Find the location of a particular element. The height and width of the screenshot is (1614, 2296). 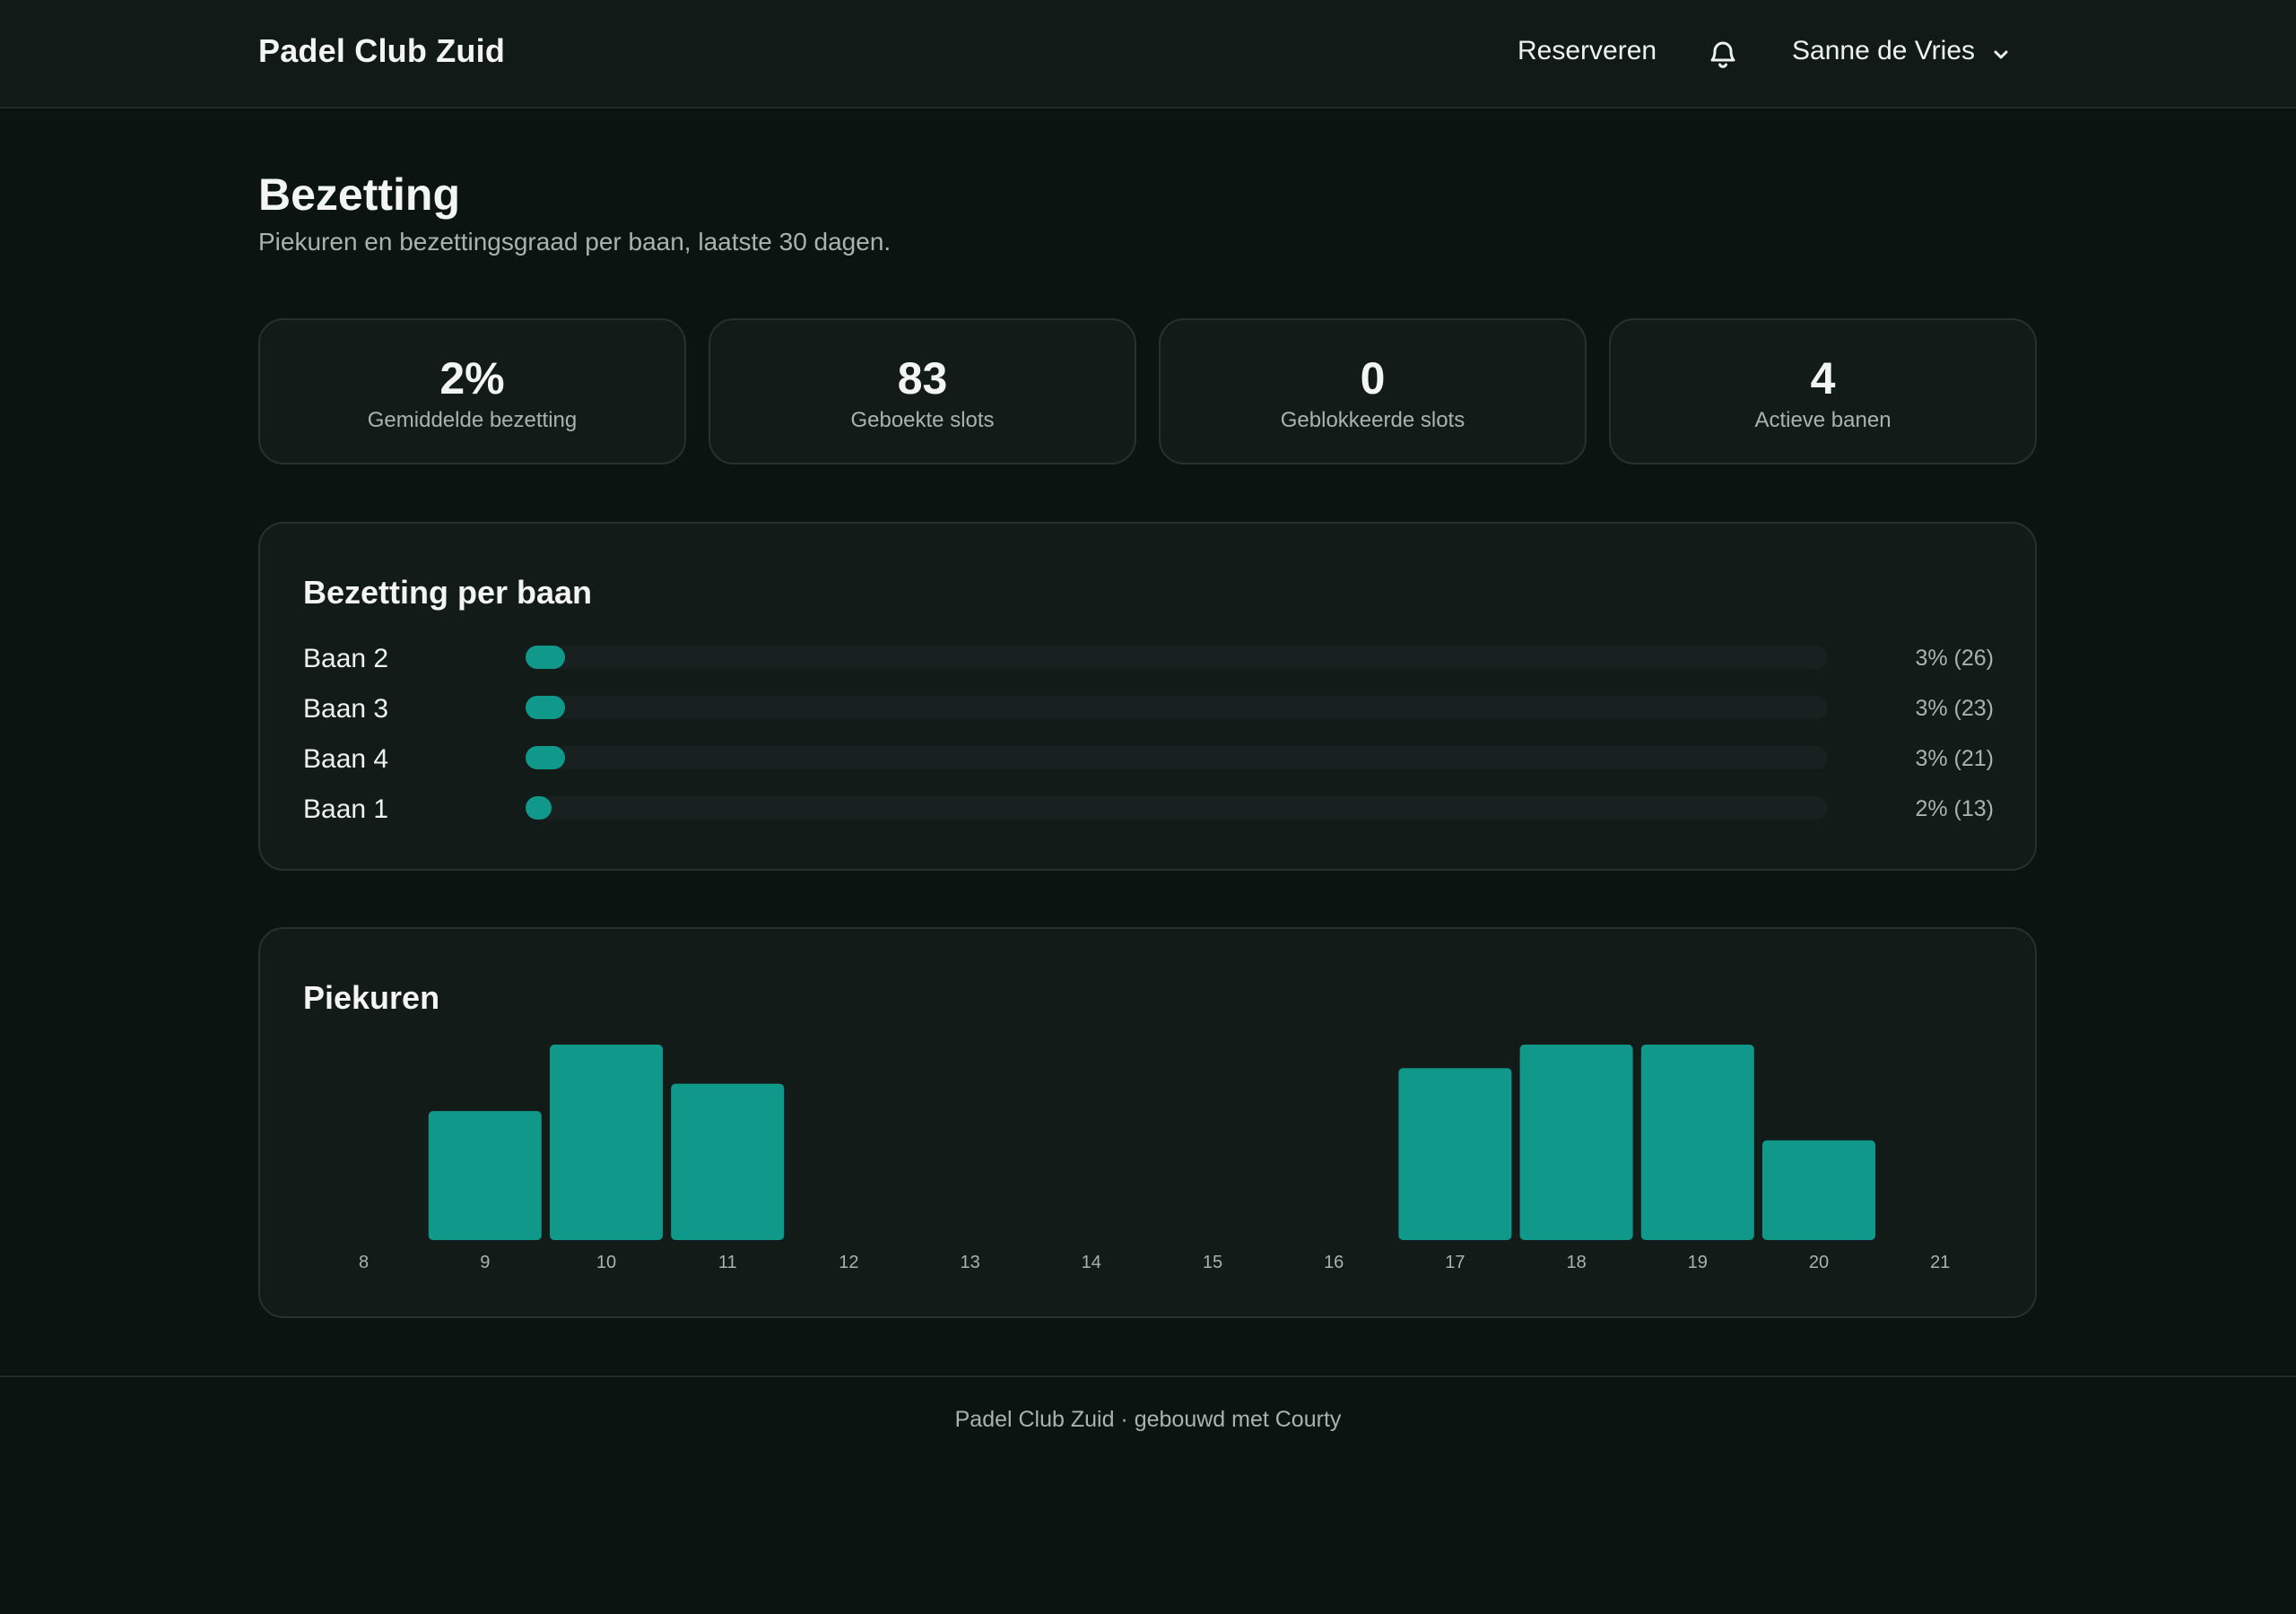

hour-tick-label: 18 is located at coordinates (1576, 1262).